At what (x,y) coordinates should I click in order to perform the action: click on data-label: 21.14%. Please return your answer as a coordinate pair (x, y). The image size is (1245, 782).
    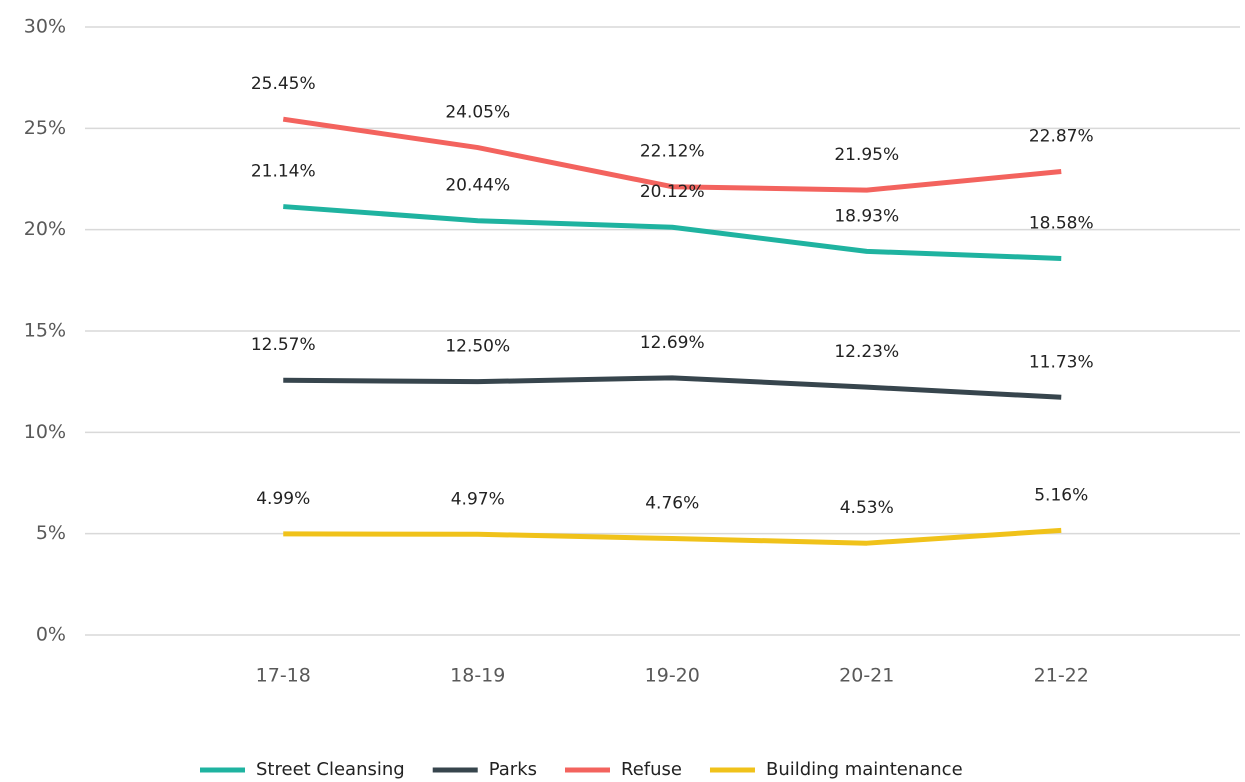
    Looking at the image, I should click on (283, 172).